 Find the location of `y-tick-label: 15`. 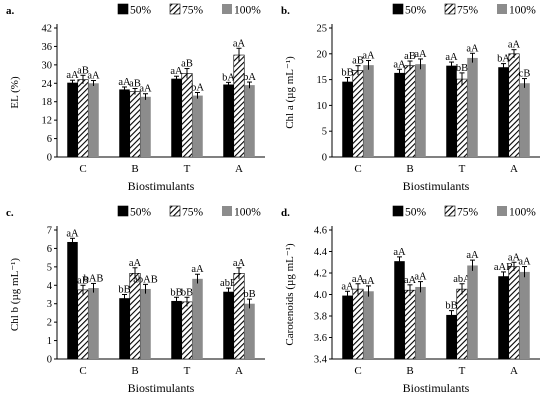

y-tick-label: 15 is located at coordinates (322, 80).